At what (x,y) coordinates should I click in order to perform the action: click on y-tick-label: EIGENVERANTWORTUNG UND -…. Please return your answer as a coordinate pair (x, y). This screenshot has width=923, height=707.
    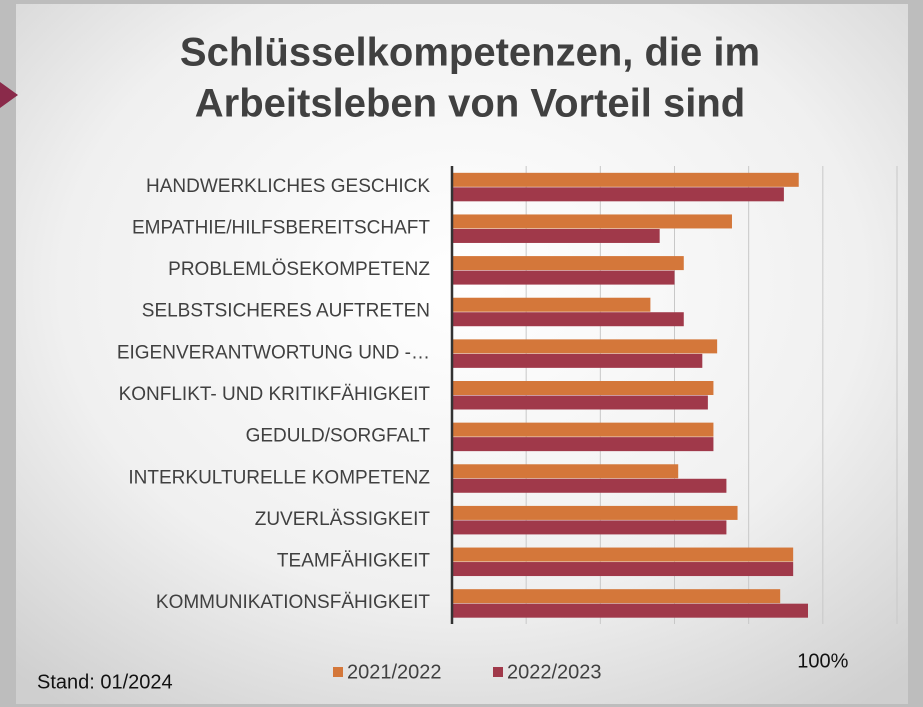
    Looking at the image, I should click on (273, 352).